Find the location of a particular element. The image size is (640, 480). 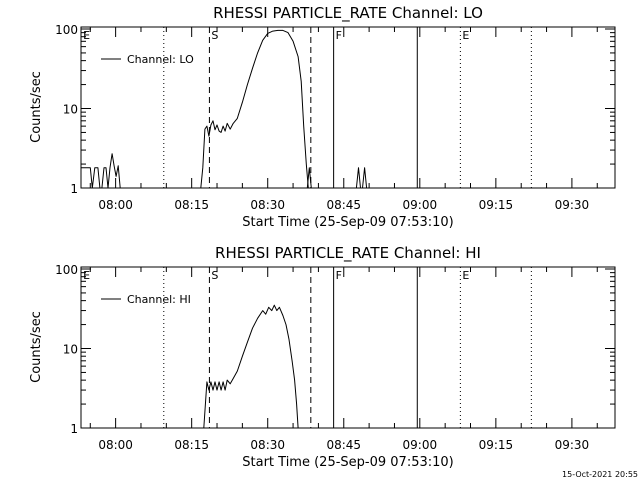

legend-entry: Channel: HI is located at coordinates (159, 299).